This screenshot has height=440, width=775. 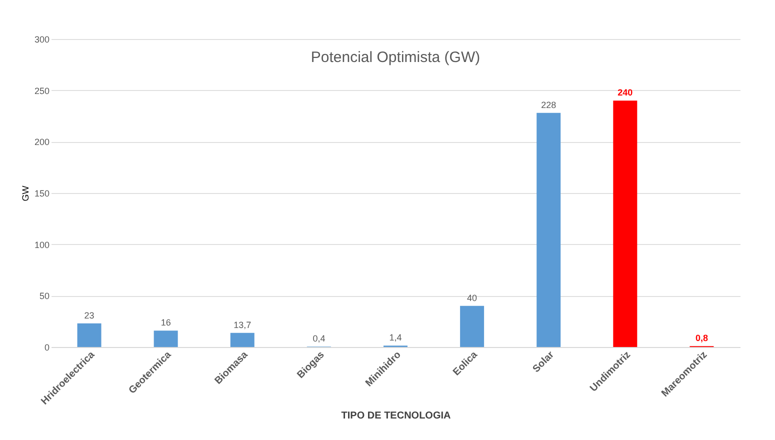 I want to click on data-label: 23, so click(x=89, y=315).